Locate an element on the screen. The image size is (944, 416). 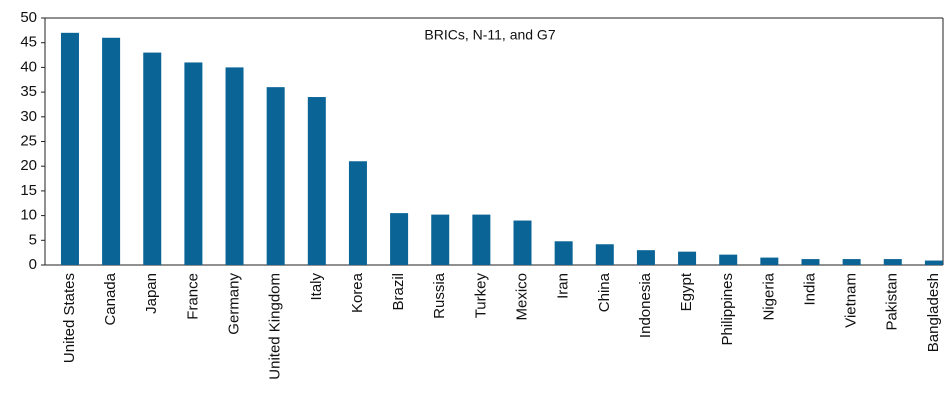
x-tick-label: Mexico is located at coordinates (521, 297).